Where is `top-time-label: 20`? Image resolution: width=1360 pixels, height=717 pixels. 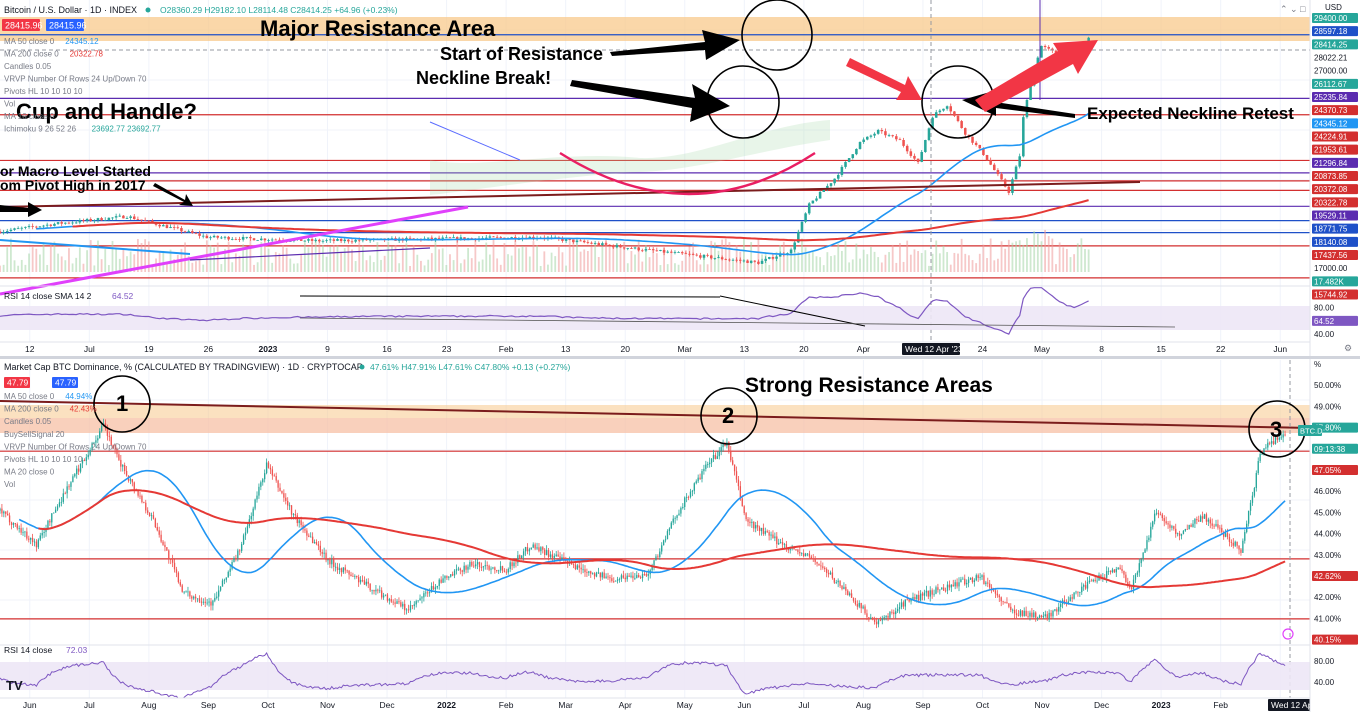 top-time-label: 20 is located at coordinates (625, 349).